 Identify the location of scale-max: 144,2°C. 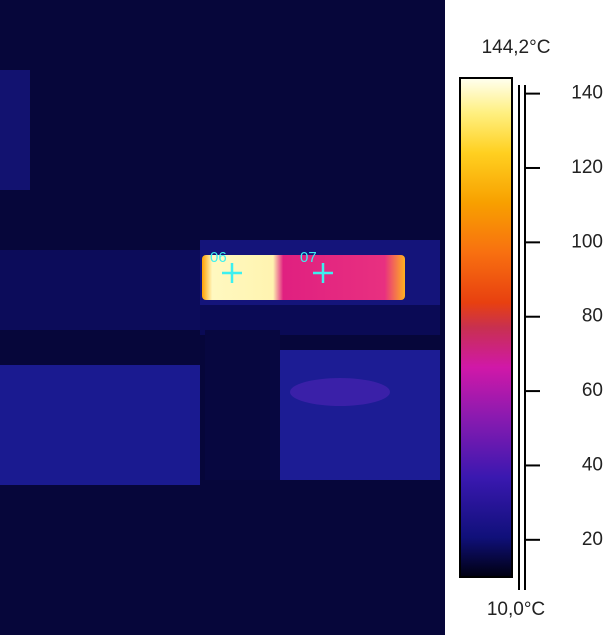
(516, 47).